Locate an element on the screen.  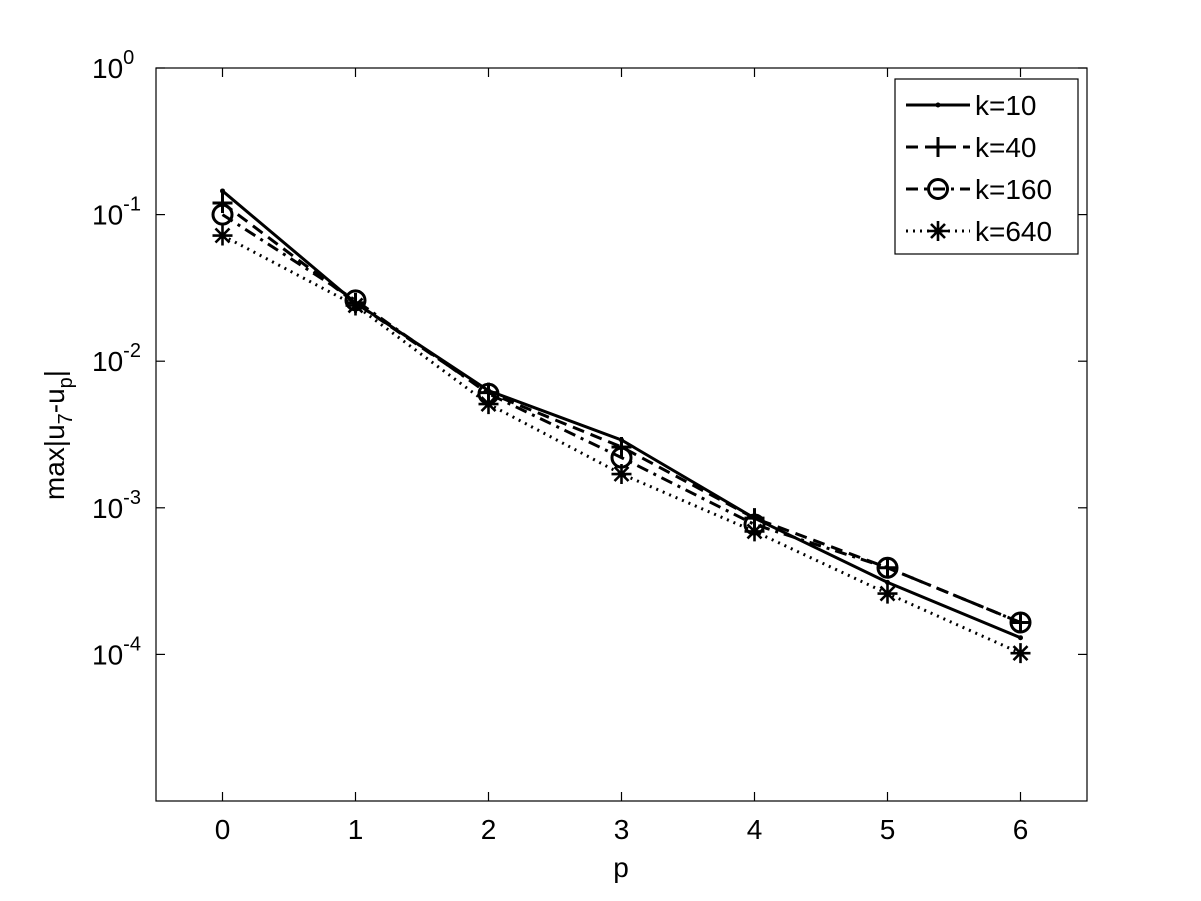
x-axis-label: p is located at coordinates (621, 867).